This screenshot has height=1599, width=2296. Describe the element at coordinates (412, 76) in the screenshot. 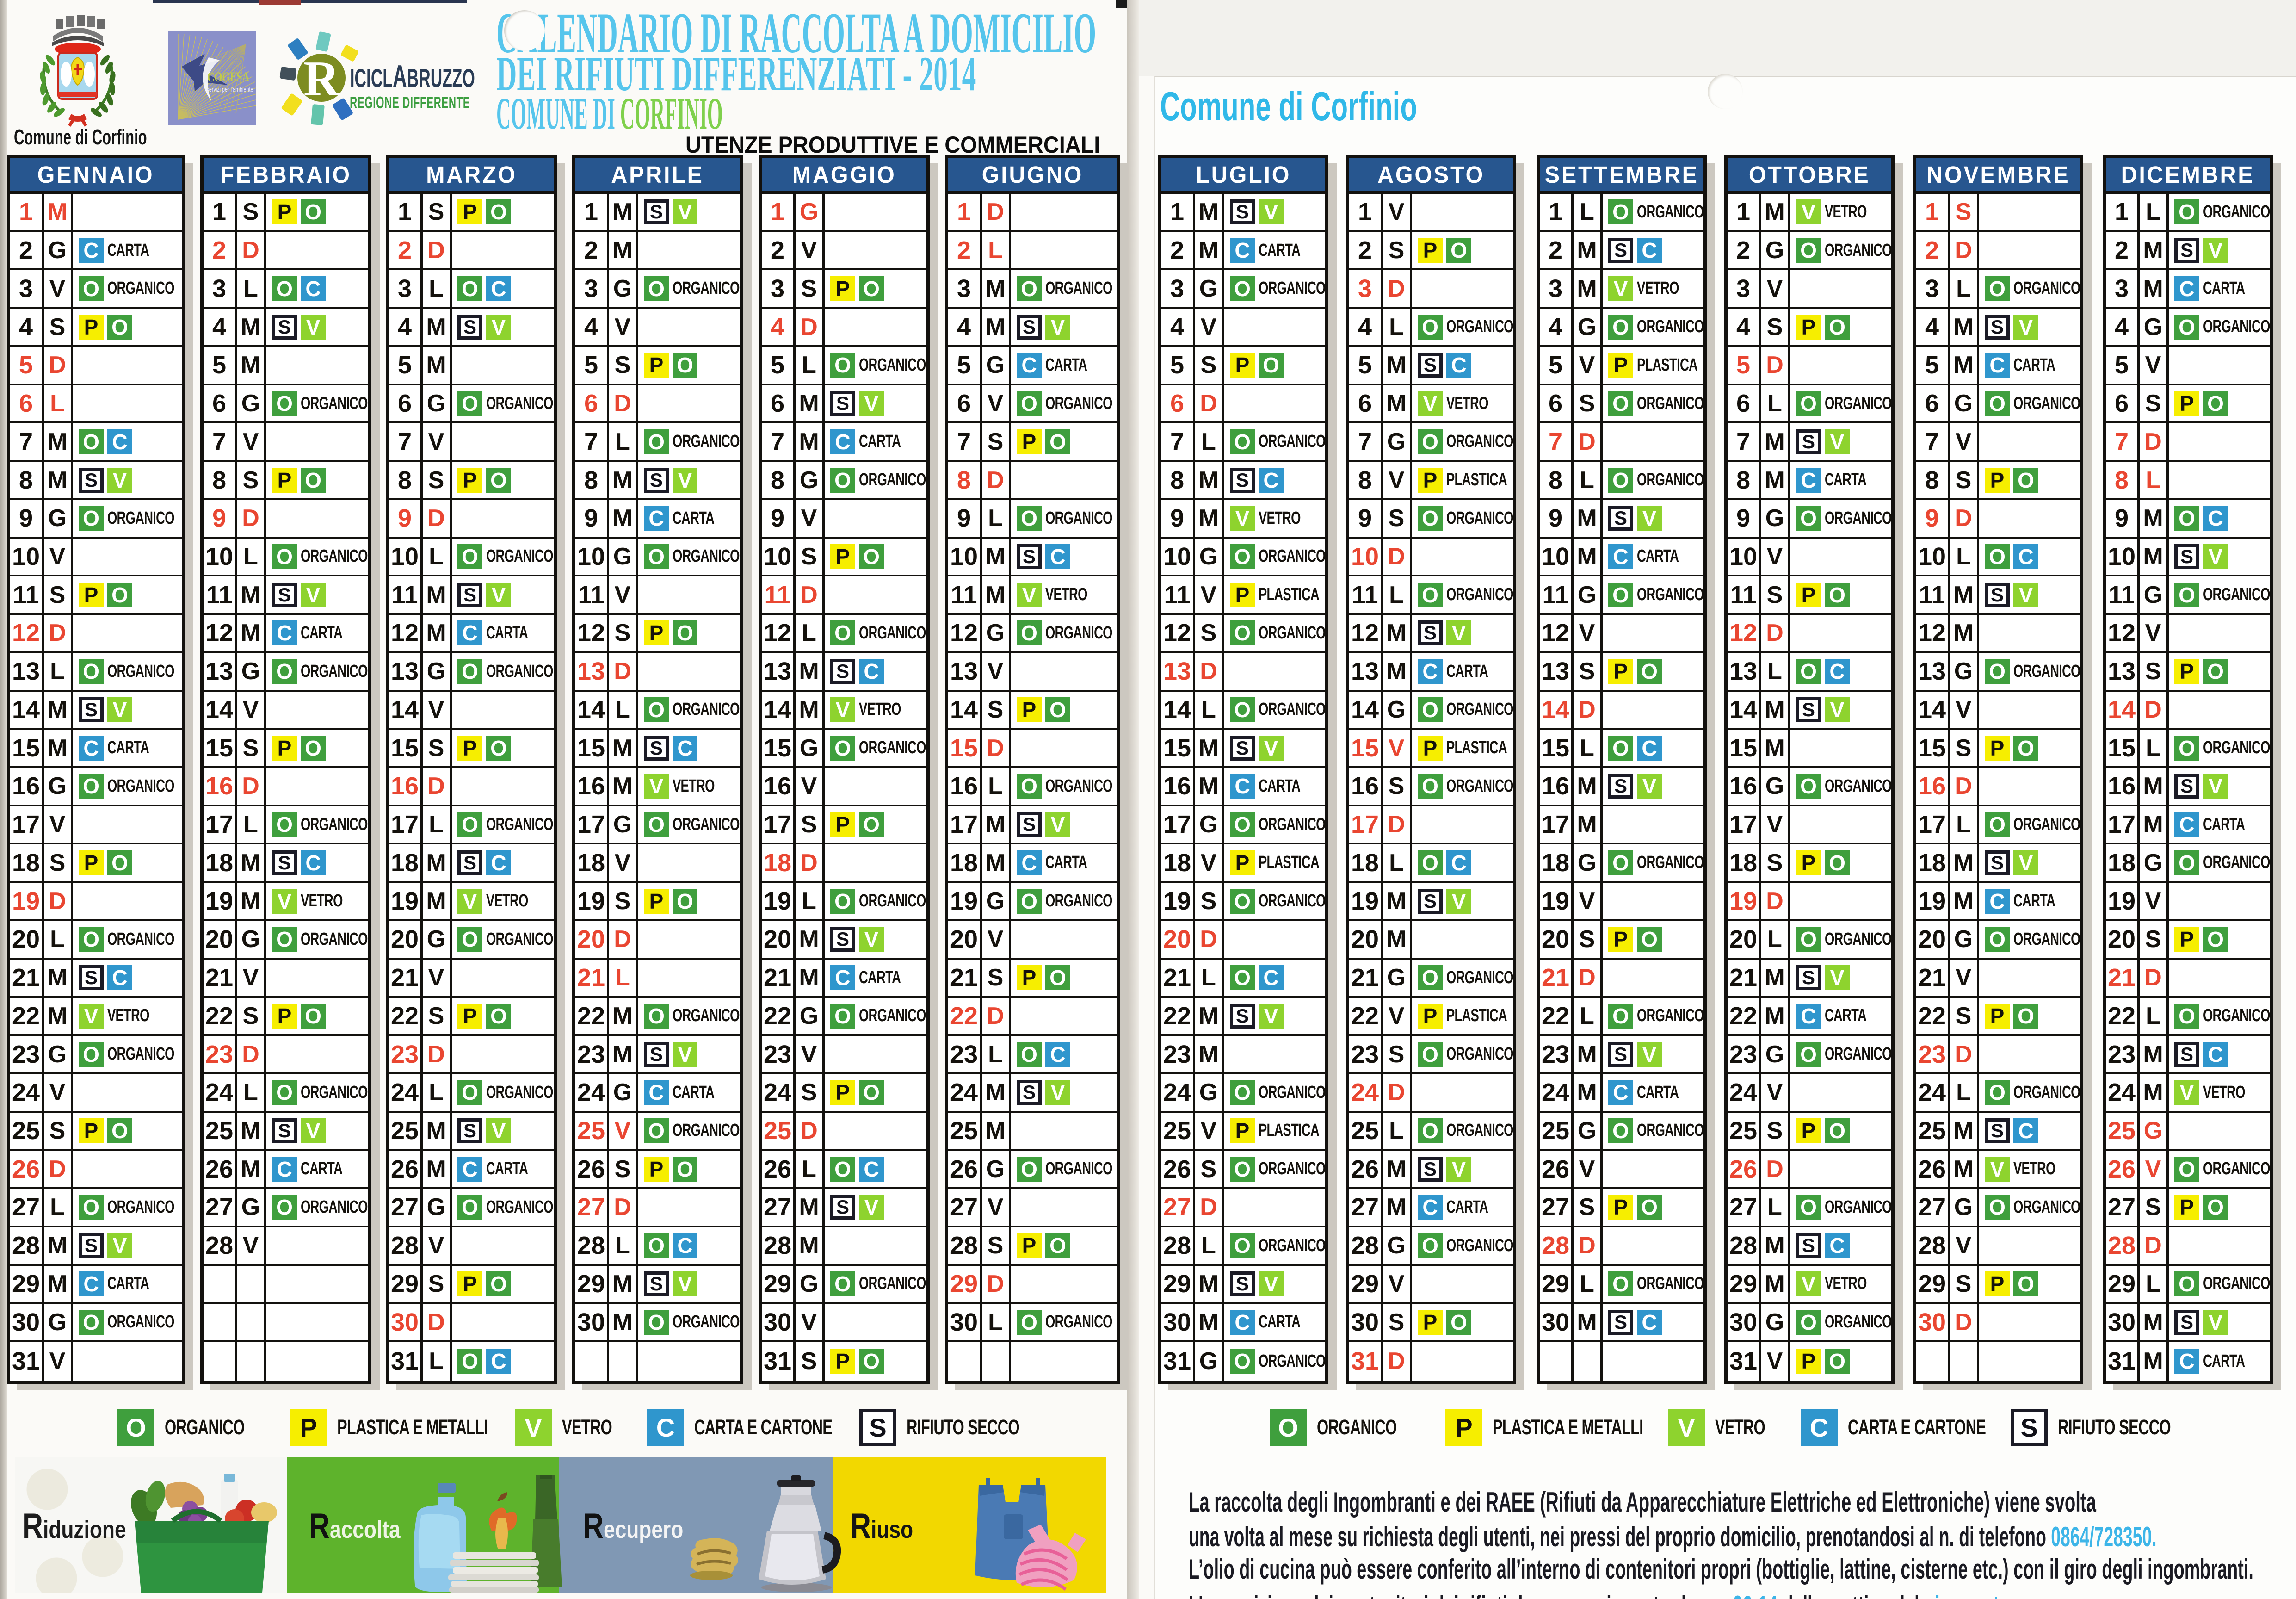

I see `svg-text: ICICLABRUZZO` at that location.